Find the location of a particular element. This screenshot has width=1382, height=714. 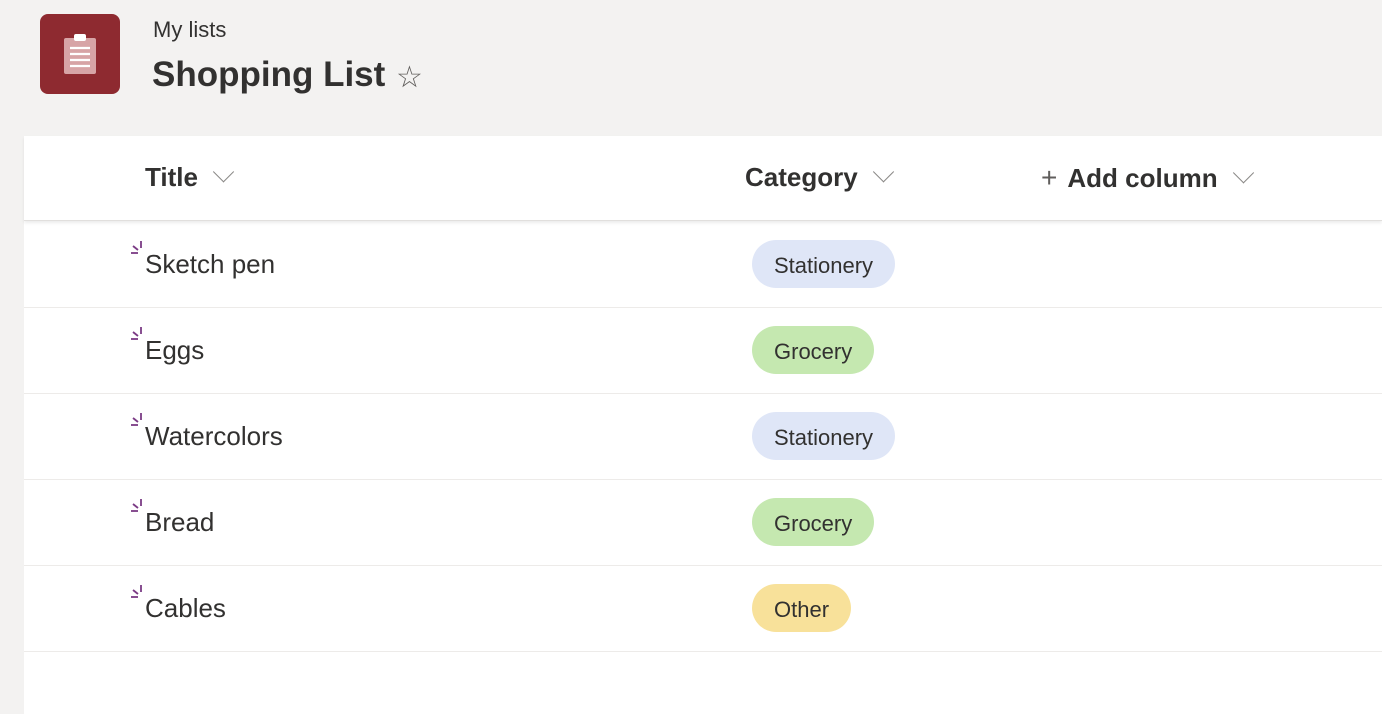

clipboard-list-icon is located at coordinates (80, 54).